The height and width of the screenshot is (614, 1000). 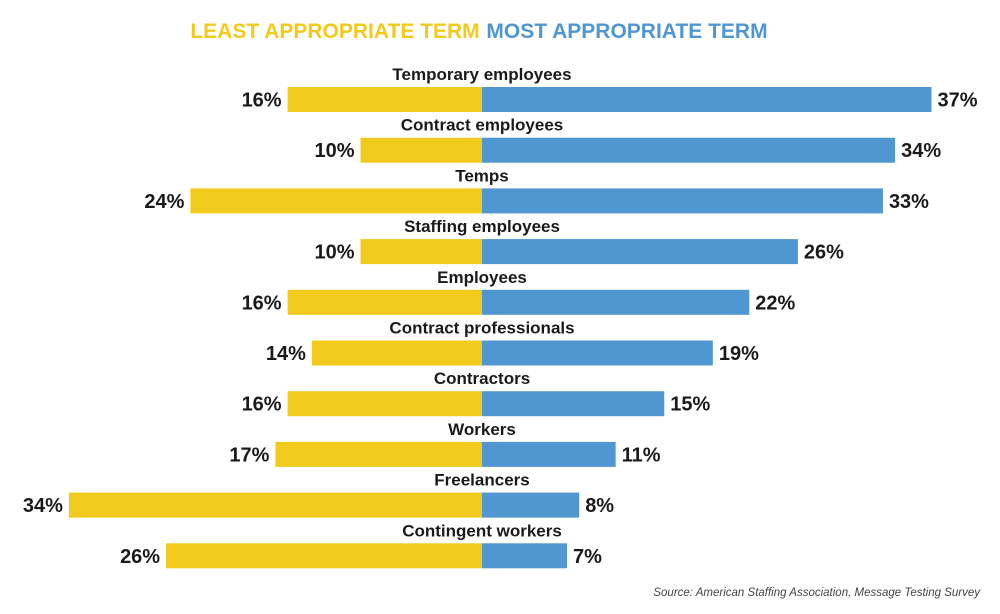 I want to click on category-label: Temps, so click(x=482, y=175).